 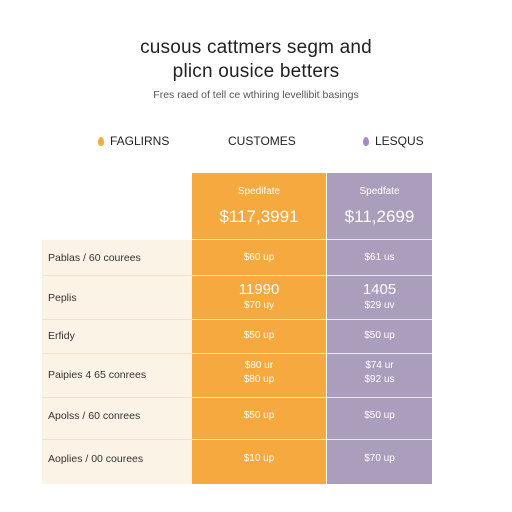 What do you see at coordinates (259, 458) in the screenshot?
I see `table-cell-orange: $10 up` at bounding box center [259, 458].